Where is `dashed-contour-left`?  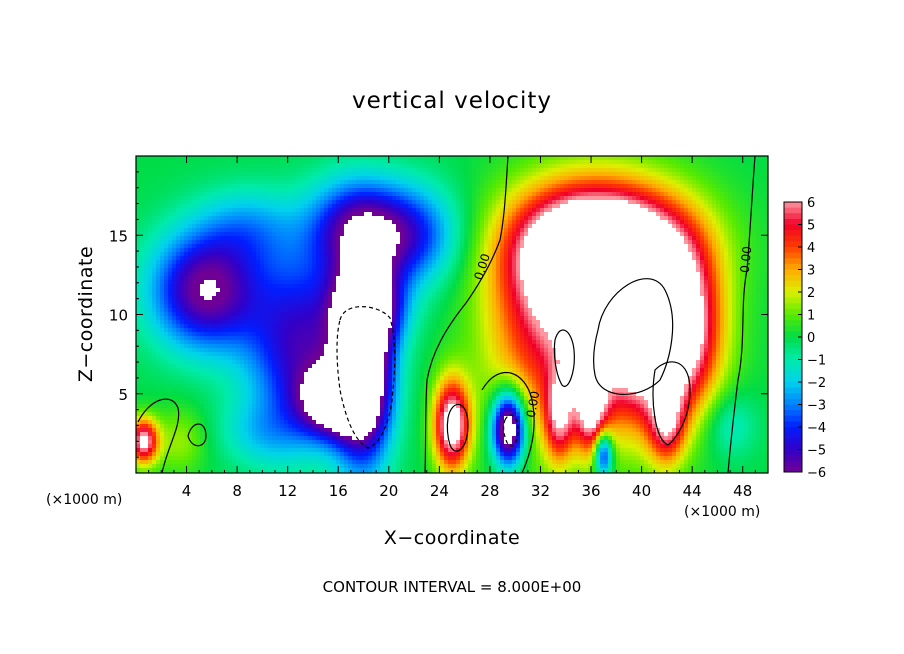
dashed-contour-left is located at coordinates (366, 377).